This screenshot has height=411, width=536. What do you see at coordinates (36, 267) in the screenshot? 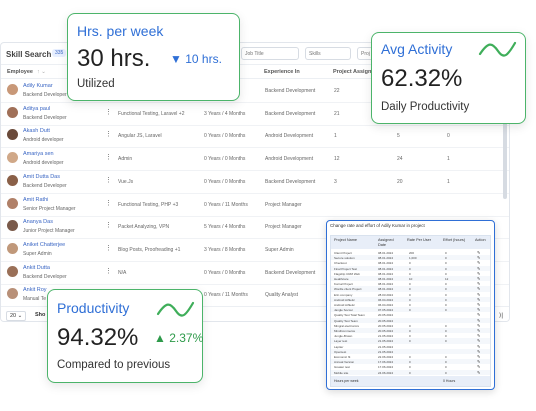
I see `employee-name: Ankit Dutta` at bounding box center [36, 267].